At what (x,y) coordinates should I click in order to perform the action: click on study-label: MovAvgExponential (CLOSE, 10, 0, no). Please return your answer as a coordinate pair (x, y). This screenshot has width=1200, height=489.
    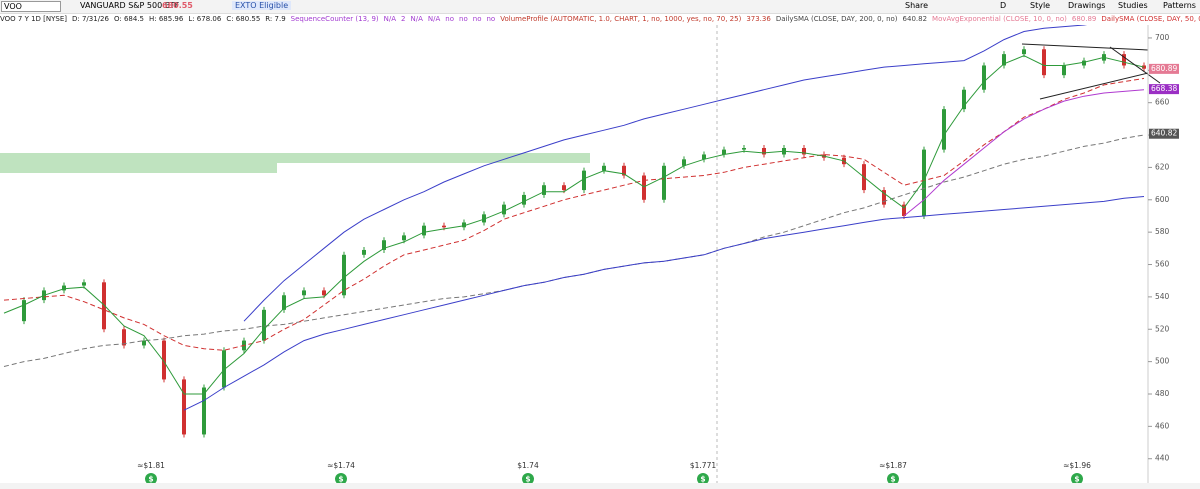
    Looking at the image, I should click on (999, 19).